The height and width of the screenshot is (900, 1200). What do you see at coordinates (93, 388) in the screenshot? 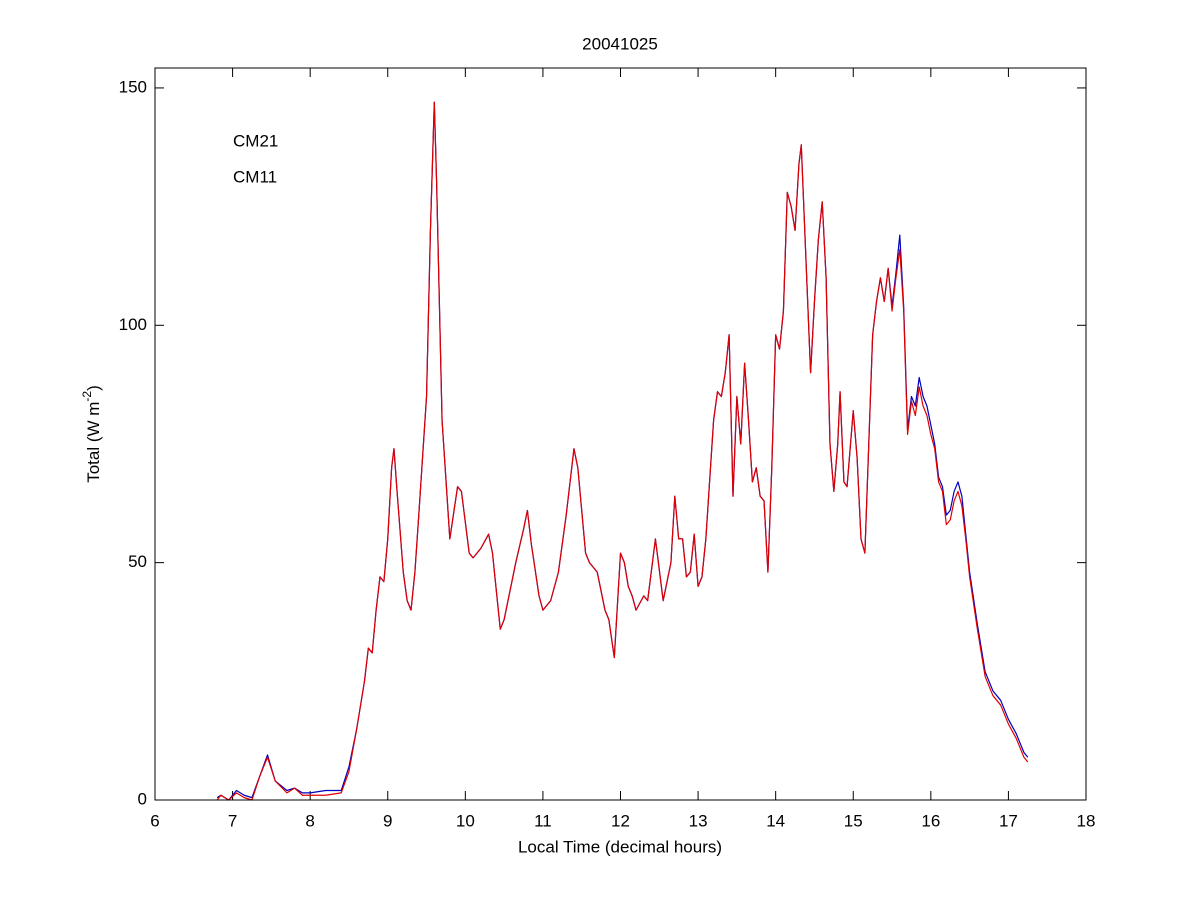
I see `y-axis-label-end: )` at bounding box center [93, 388].